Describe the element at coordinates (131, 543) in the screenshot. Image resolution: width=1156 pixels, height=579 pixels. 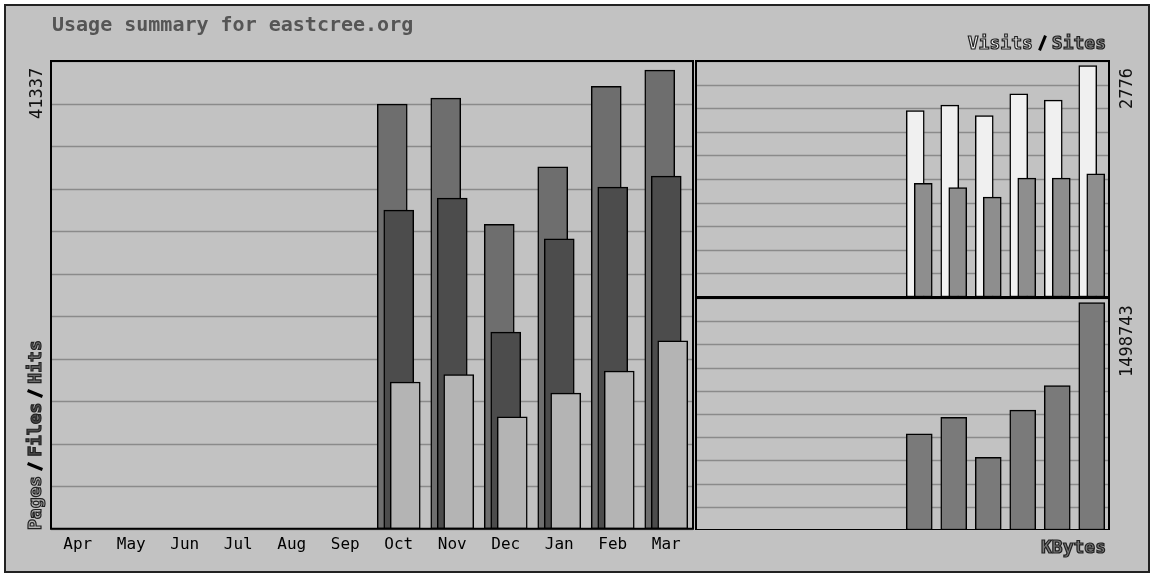
I see `x-tick-label: May` at that location.